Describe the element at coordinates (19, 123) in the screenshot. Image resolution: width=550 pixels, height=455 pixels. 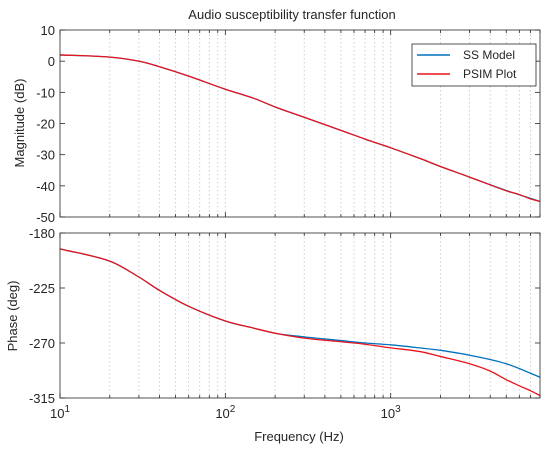
I see `magnitude-y-axis-label: Magnitude (dB)` at that location.